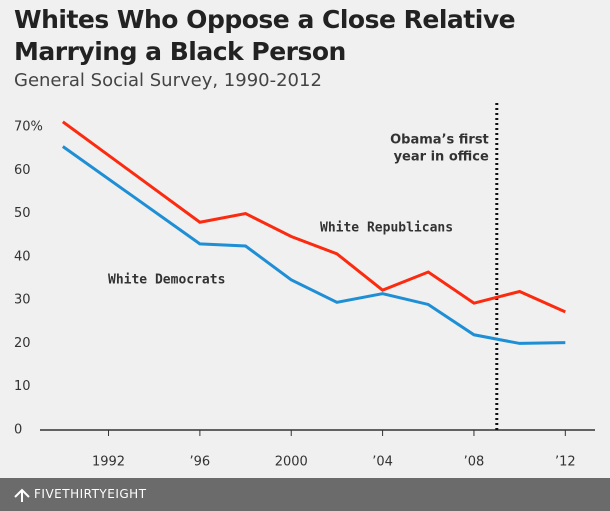  Describe the element at coordinates (90, 494) in the screenshot. I see `footer-text: FIVETHIRTYEIGHT` at that location.